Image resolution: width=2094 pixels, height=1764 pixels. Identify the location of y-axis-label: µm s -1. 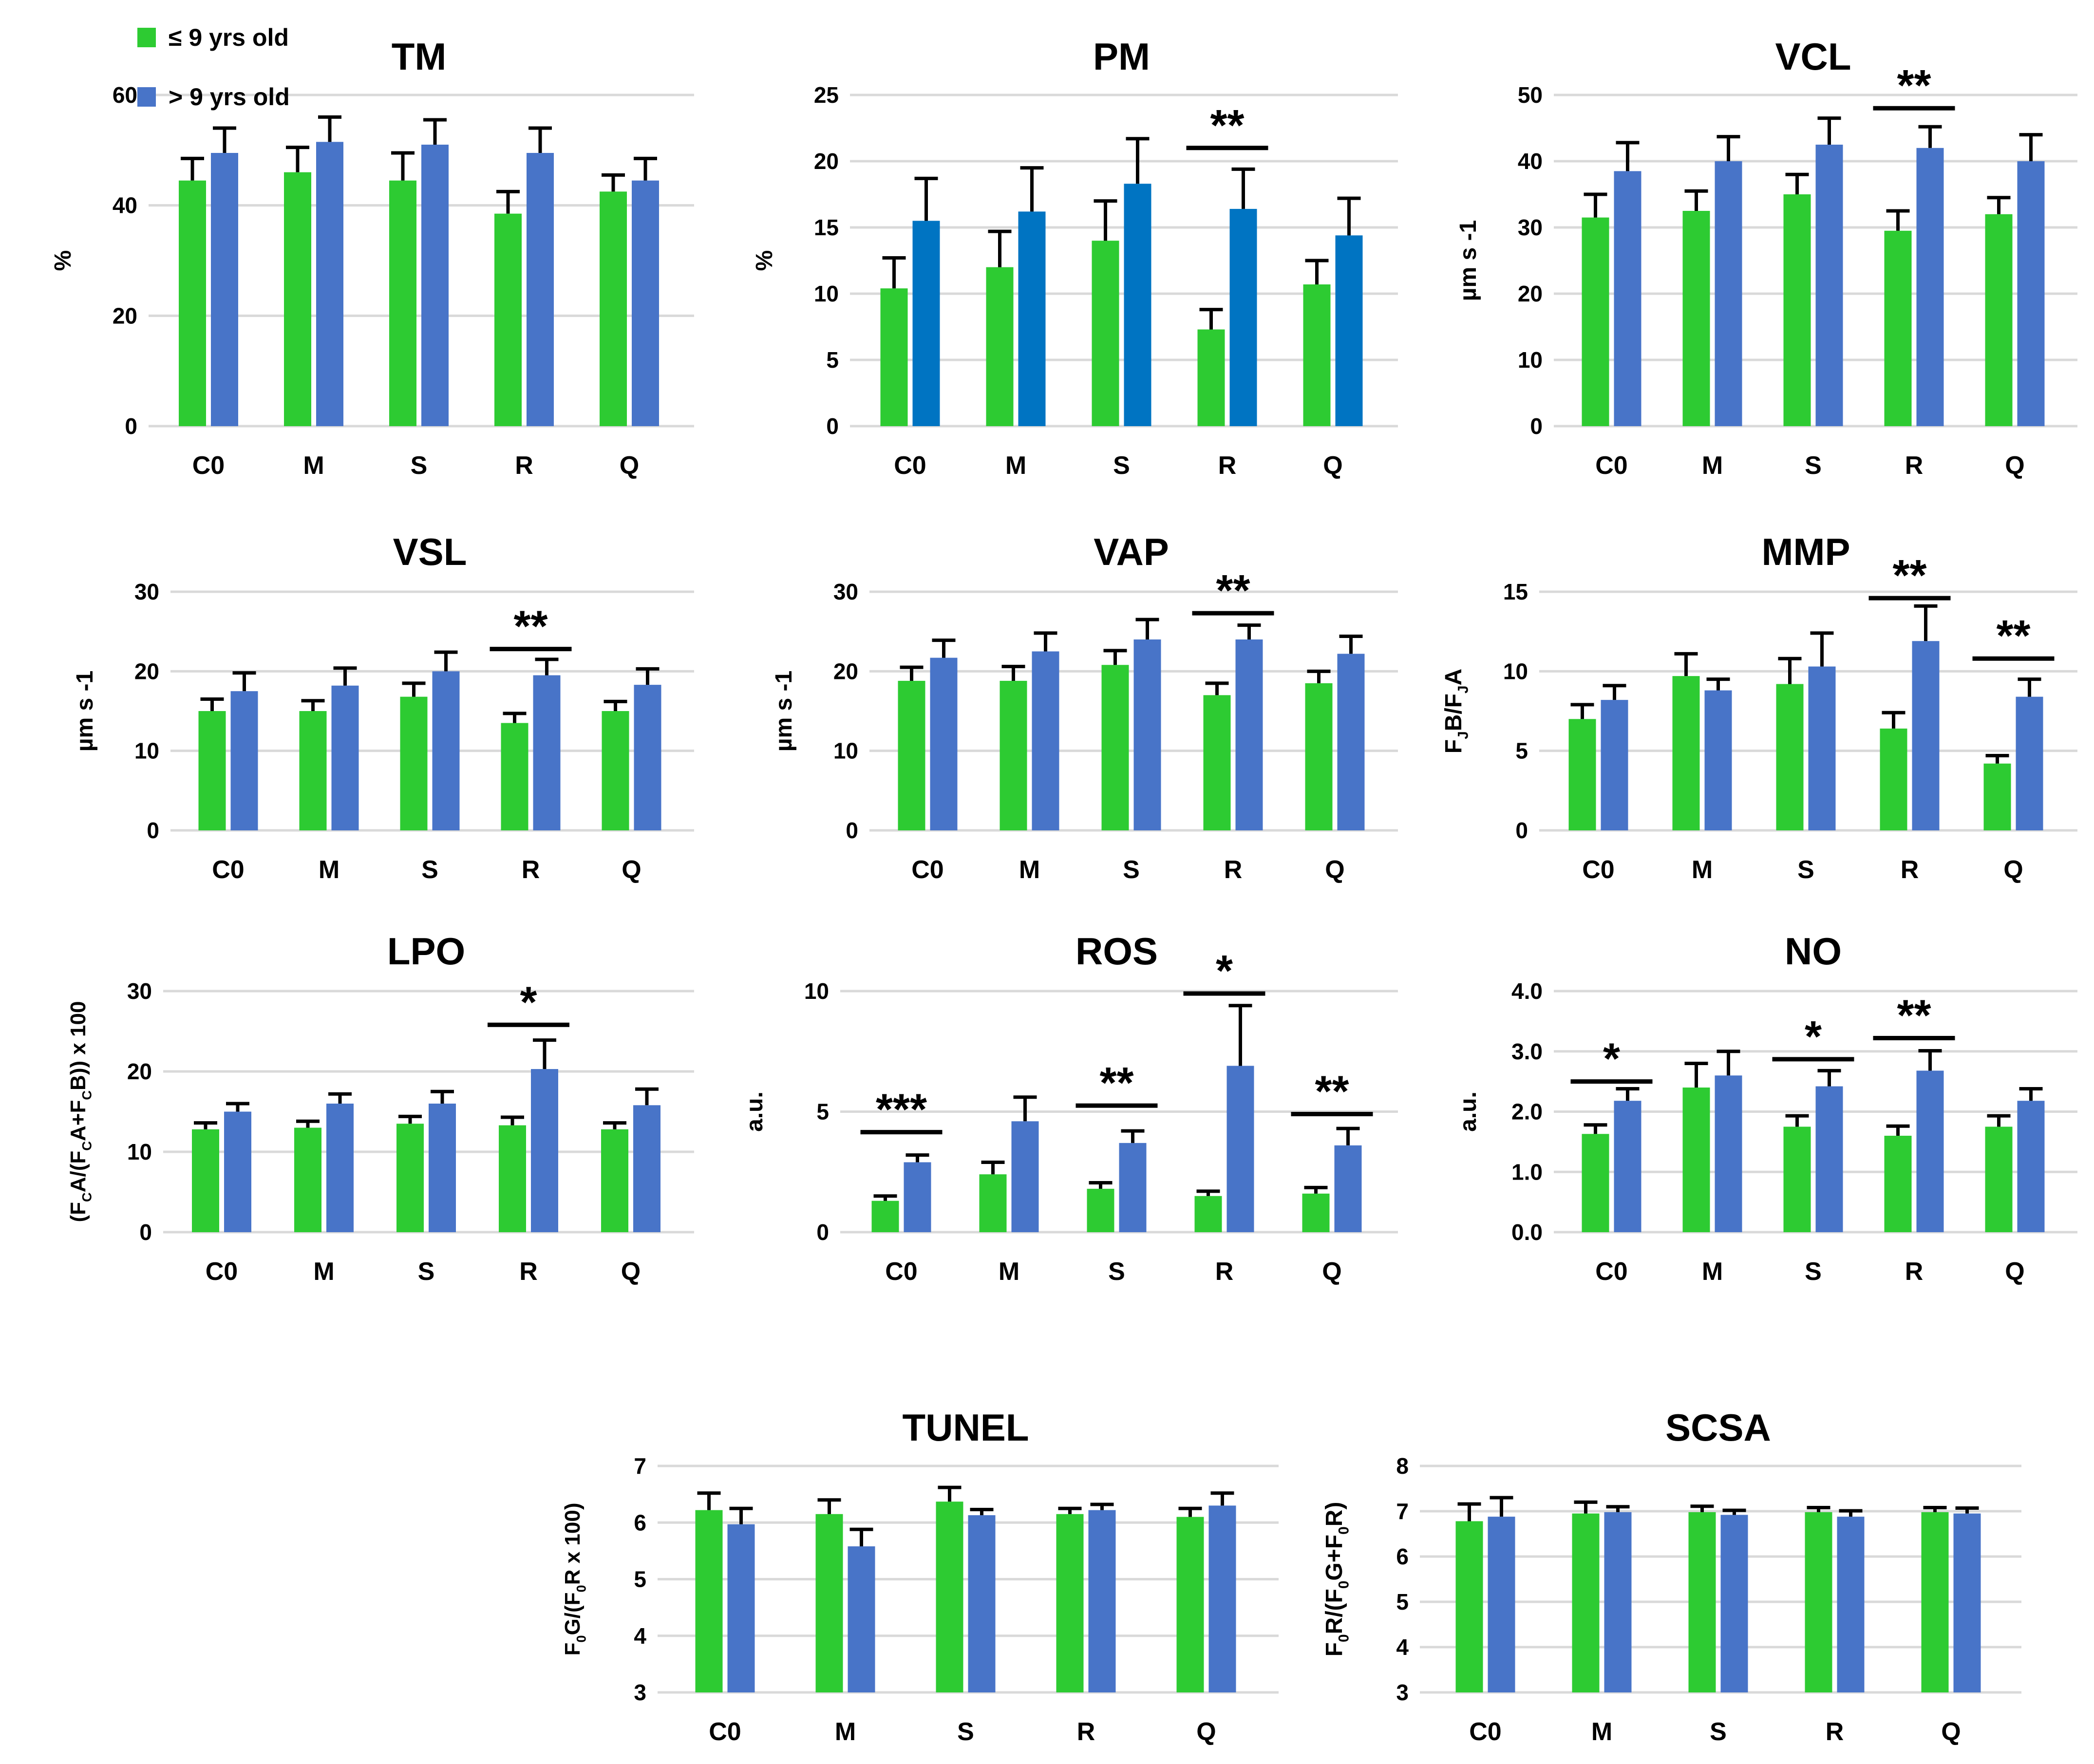
(85, 711).